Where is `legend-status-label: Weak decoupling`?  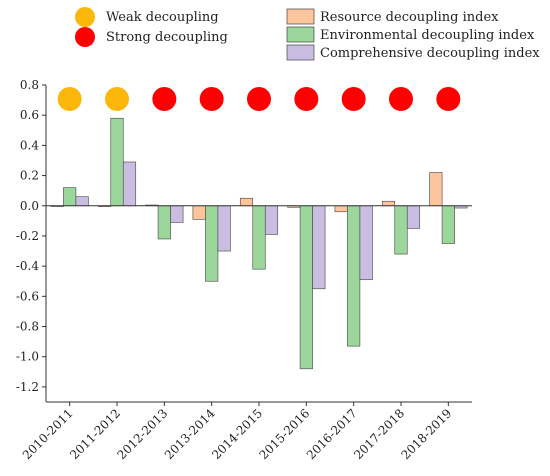
legend-status-label: Weak decoupling is located at coordinates (162, 17).